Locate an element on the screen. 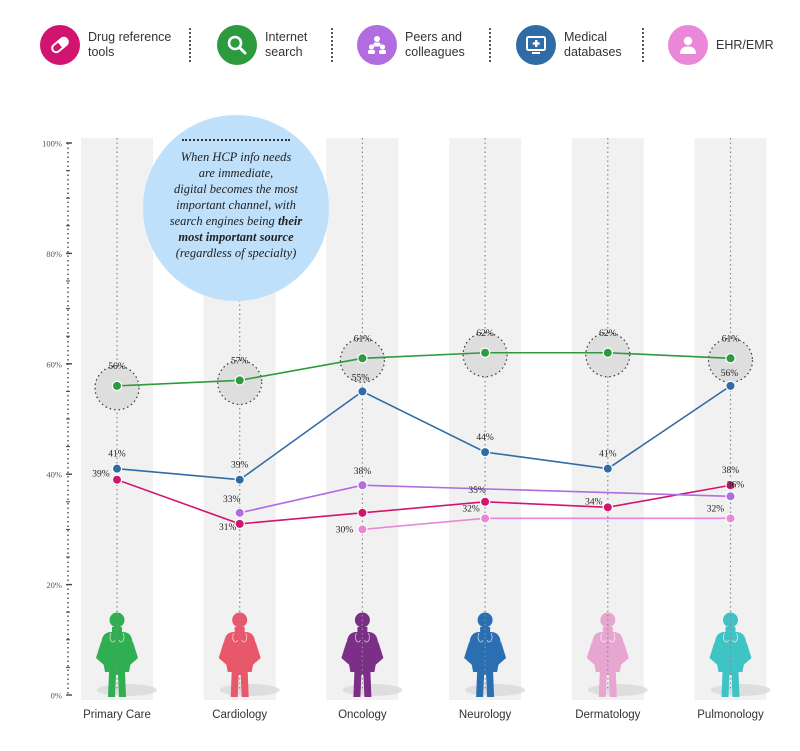  monitor-cross-icon is located at coordinates (536, 45).